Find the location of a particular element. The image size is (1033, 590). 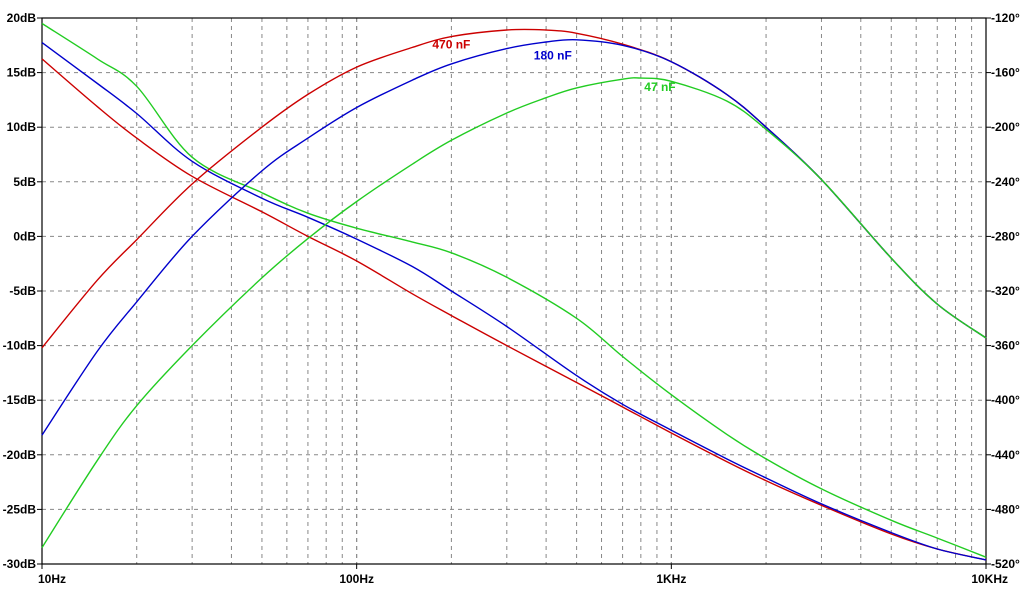

x-tick-label: 100Hz is located at coordinates (356, 579).